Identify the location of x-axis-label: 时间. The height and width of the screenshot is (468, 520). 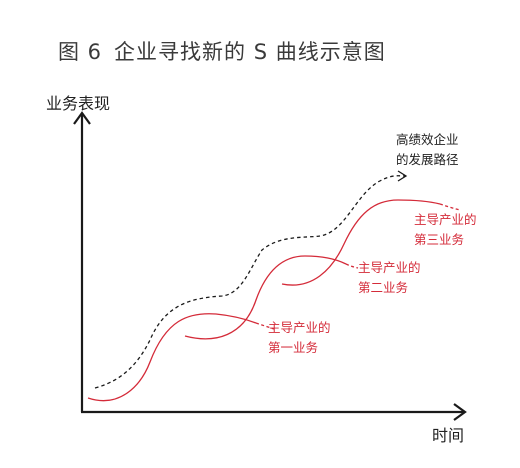
(448, 435).